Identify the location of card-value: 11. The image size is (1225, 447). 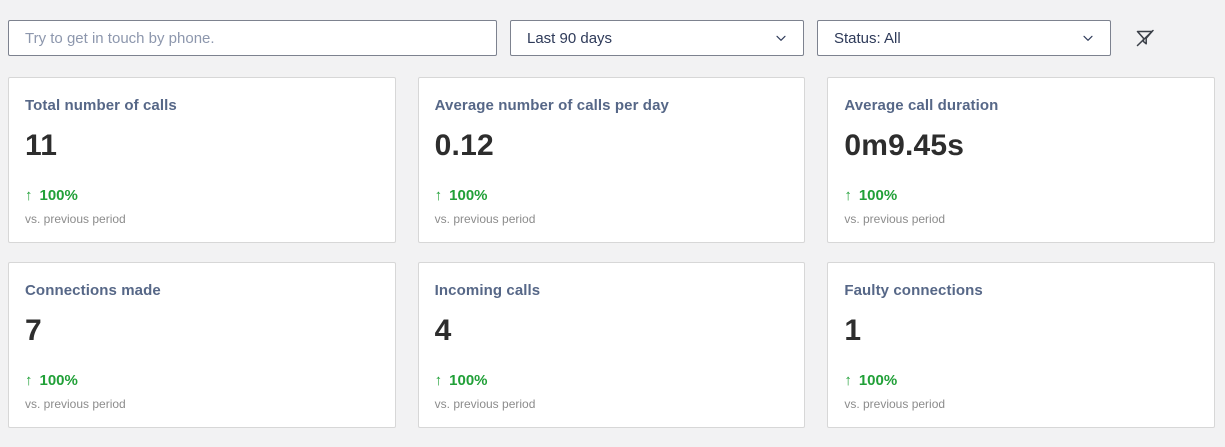
(41, 145).